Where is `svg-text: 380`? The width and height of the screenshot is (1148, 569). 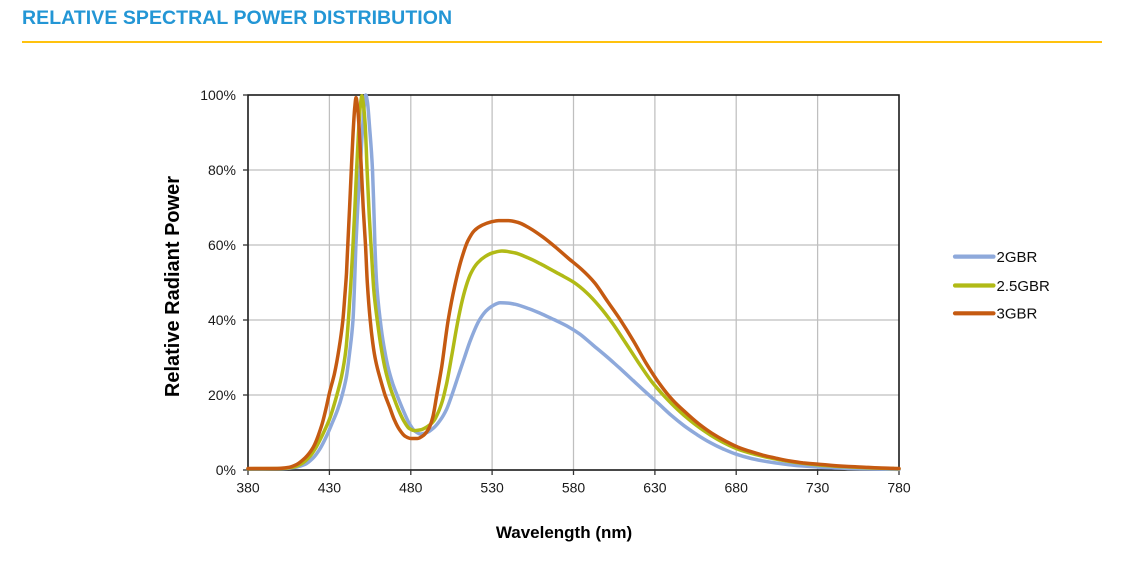 svg-text: 380 is located at coordinates (248, 488).